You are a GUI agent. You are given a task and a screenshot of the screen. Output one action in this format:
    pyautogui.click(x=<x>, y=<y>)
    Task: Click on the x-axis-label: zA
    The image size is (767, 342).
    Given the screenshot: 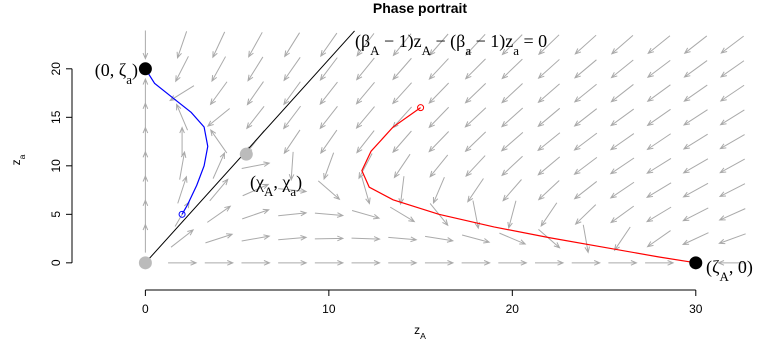 What is the action you would take?
    pyautogui.click(x=420, y=332)
    